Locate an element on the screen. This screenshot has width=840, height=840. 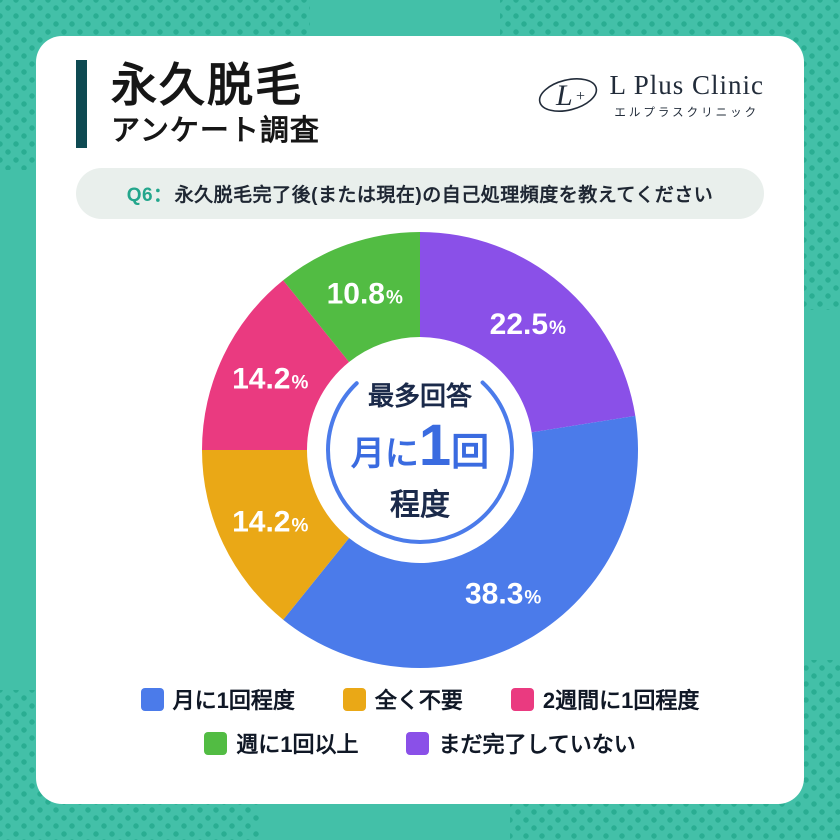
segment-value-label: 10.8% is located at coordinates (365, 294).